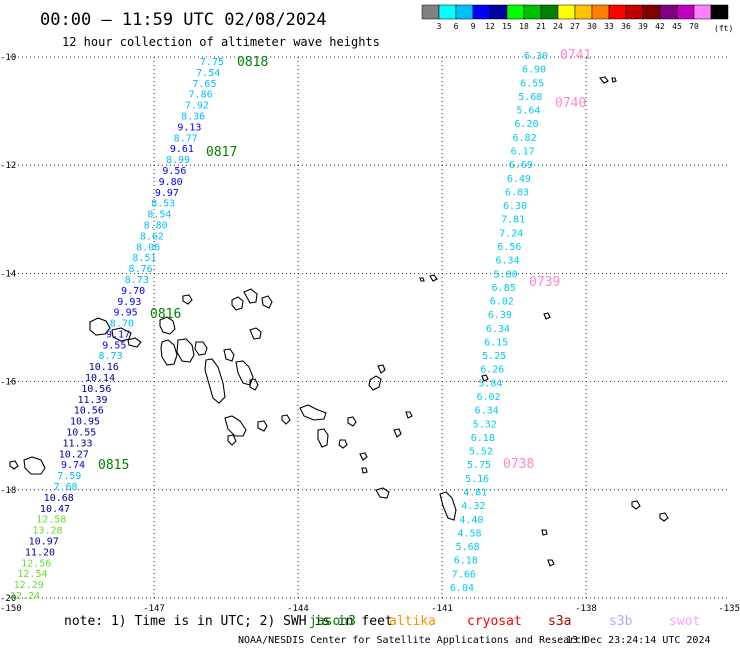  I want to click on wave-height-value: 6.04, so click(462, 588).